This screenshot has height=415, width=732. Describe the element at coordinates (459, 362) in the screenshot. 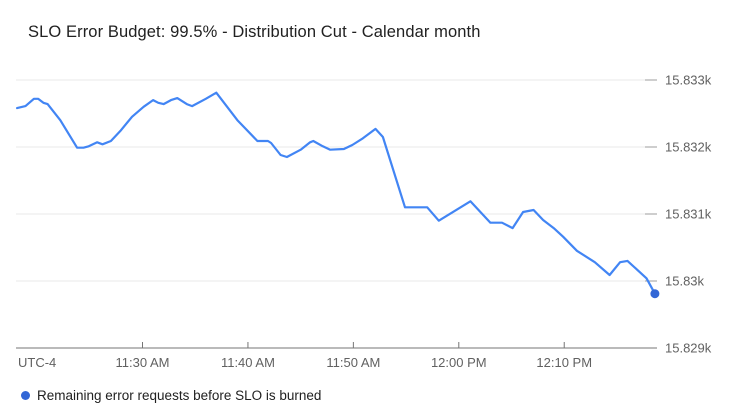

I see `x-axis-tick-label: 12:00 PM` at that location.